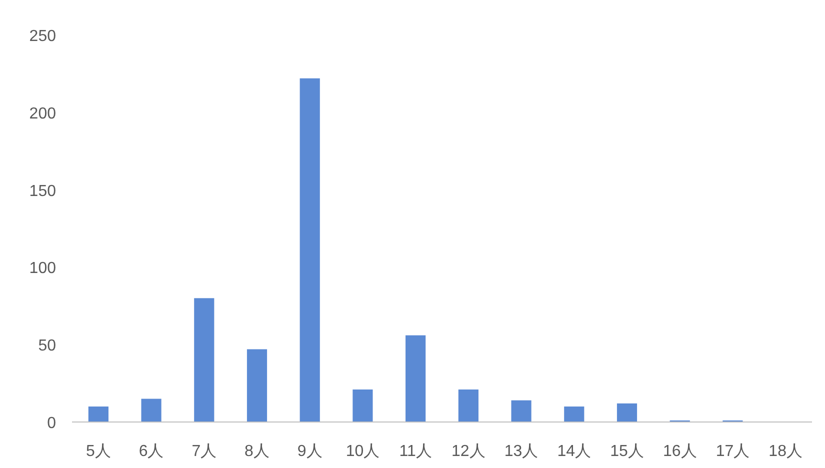 The width and height of the screenshot is (825, 468). I want to click on y-tick-label: 100, so click(42, 269).